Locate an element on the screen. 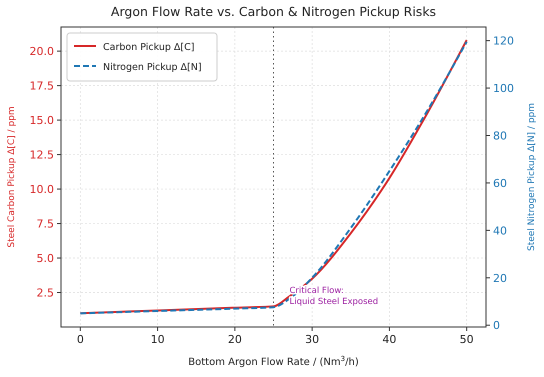 This screenshot has width=544, height=377. y2-tick-label: 100 is located at coordinates (503, 89).